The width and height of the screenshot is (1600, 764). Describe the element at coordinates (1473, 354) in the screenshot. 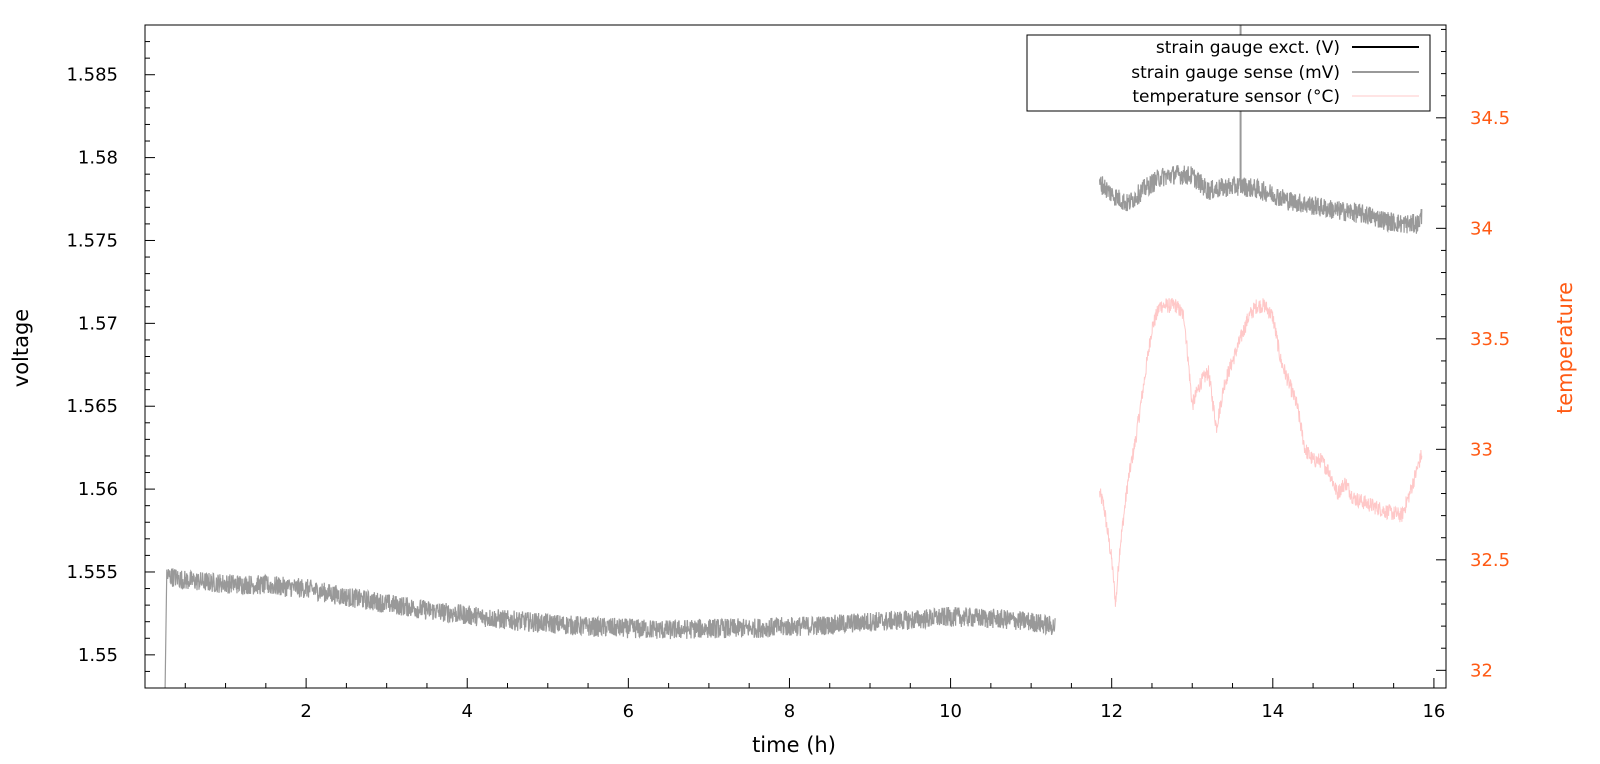

I see `y-axis-right: 32 32.5 33 33.5 34 34.5` at that location.